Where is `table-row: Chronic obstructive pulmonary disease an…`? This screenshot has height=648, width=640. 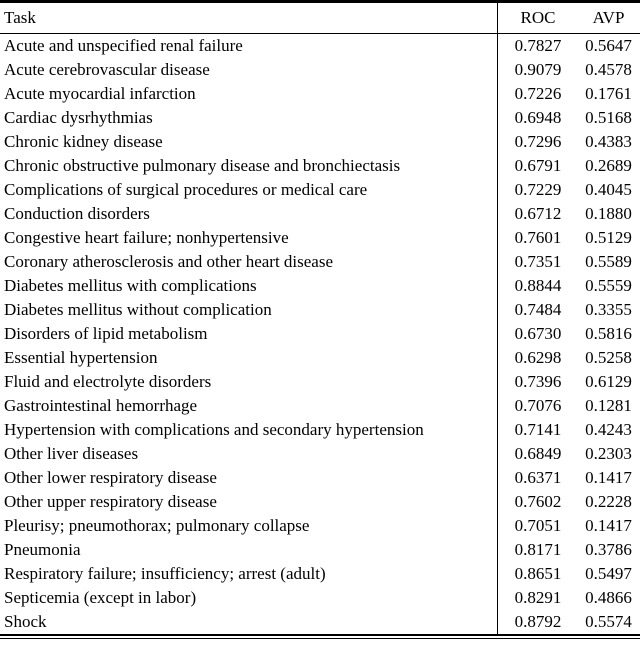 table-row: Chronic obstructive pulmonary disease an… is located at coordinates (320, 166).